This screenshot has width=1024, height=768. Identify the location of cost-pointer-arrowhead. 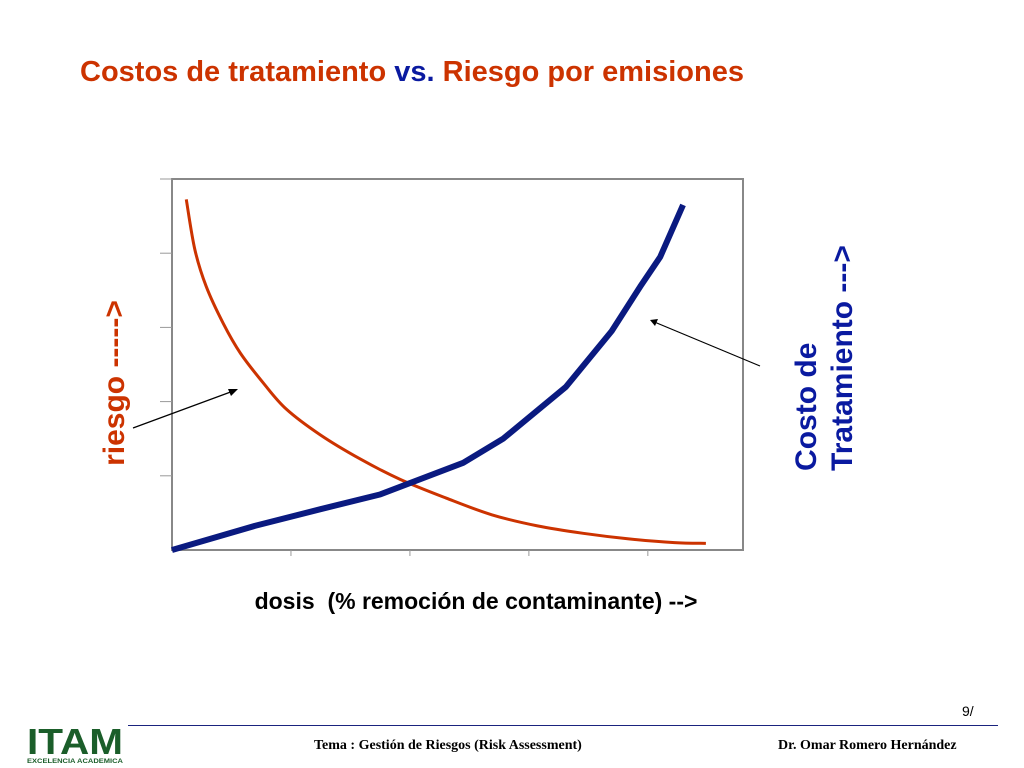
(654, 322).